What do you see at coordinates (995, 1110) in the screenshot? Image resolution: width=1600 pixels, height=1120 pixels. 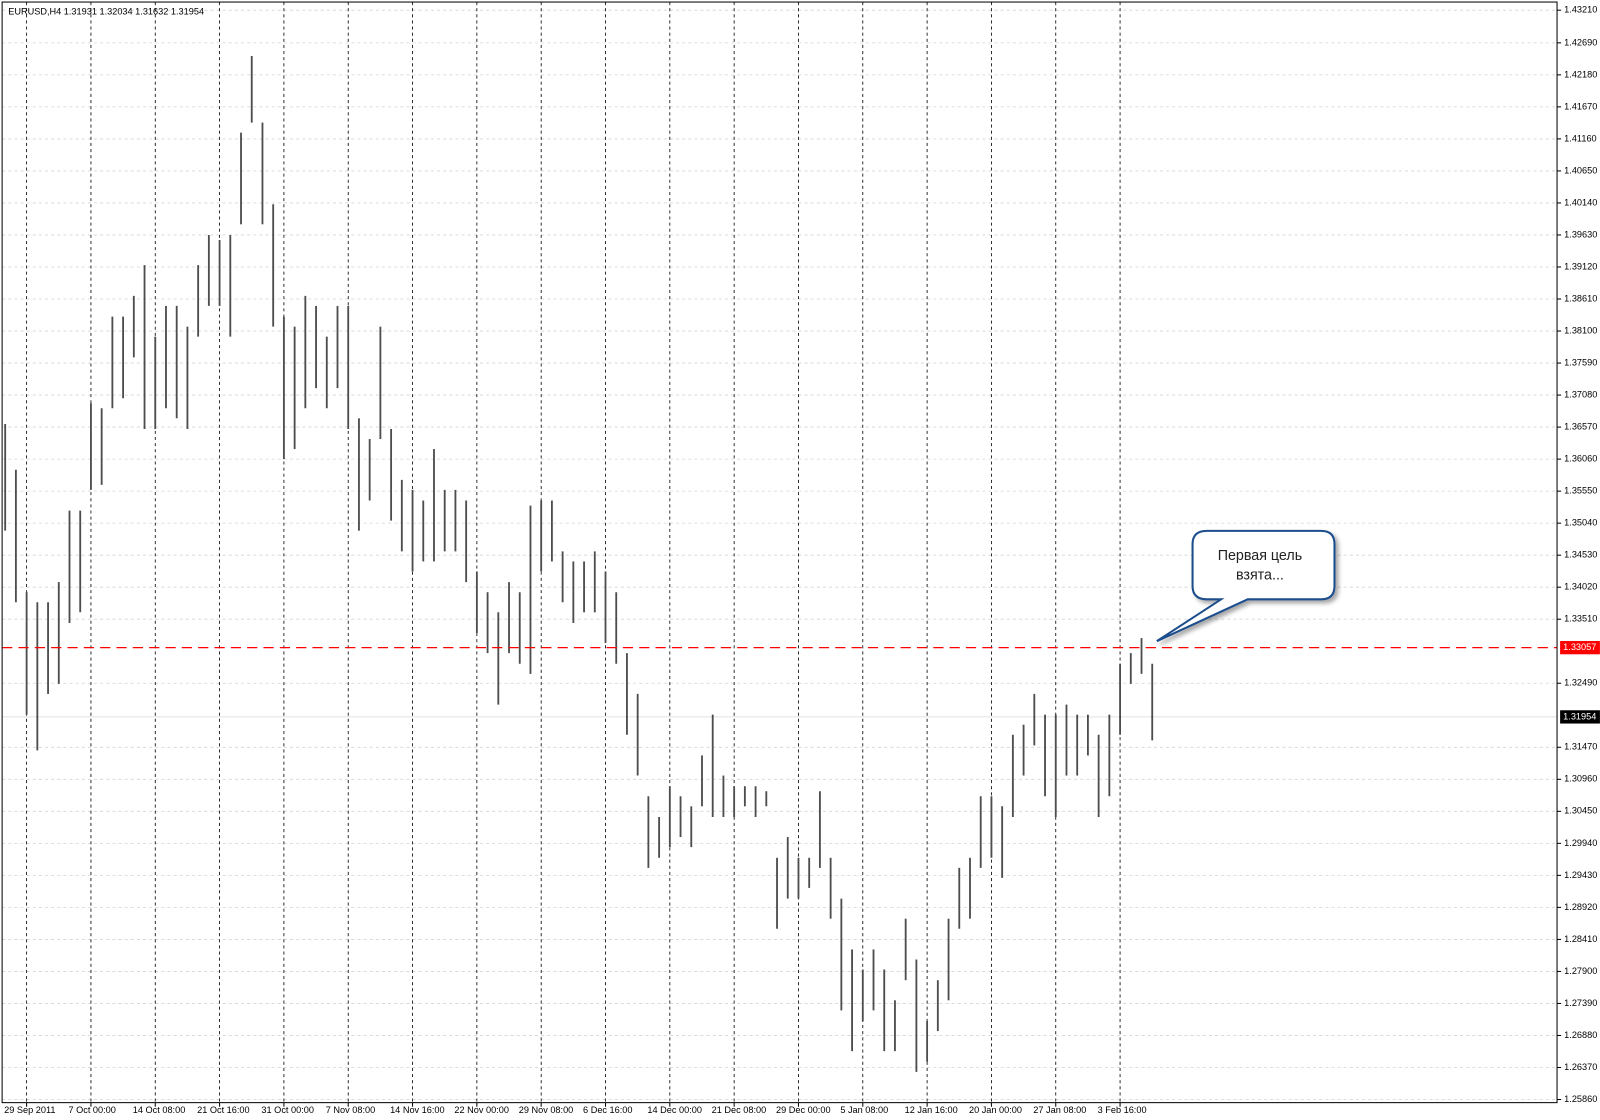 I see `x-tick-label: 20 Jan 00:00` at bounding box center [995, 1110].